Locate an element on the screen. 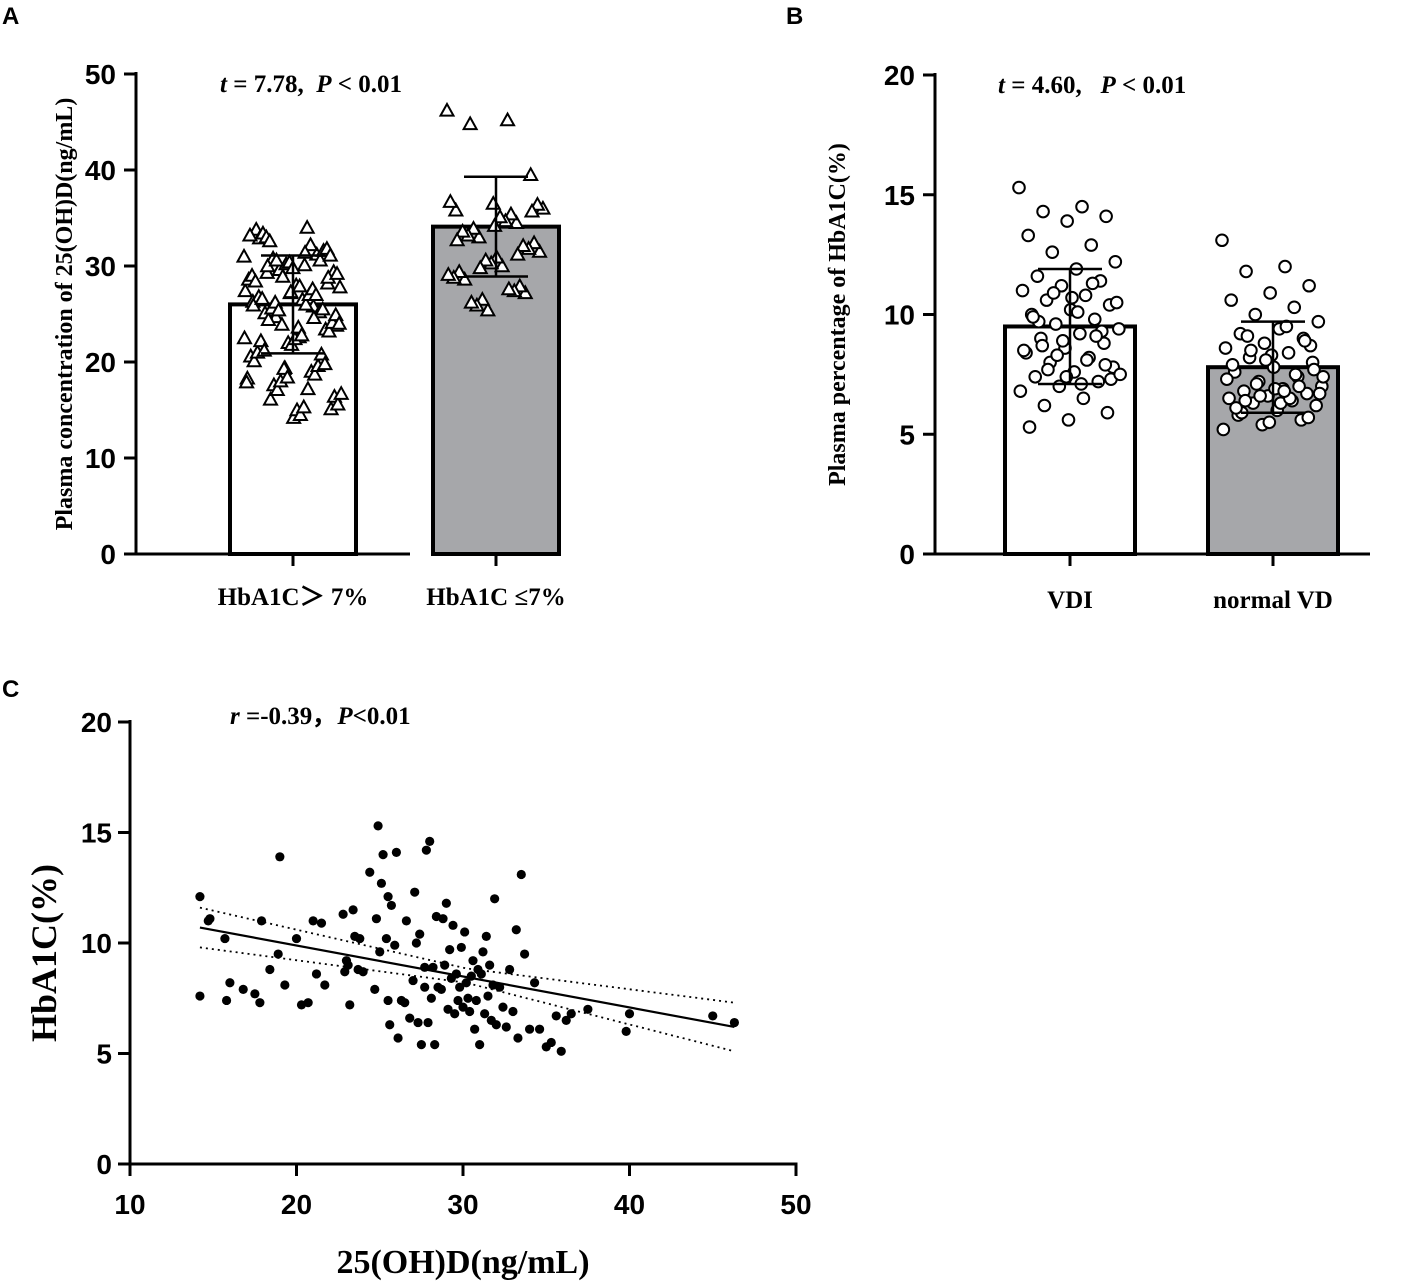 The image size is (1413, 1281). x-axis-title: 25(OH)D(ng/mL) is located at coordinates (462, 1262).